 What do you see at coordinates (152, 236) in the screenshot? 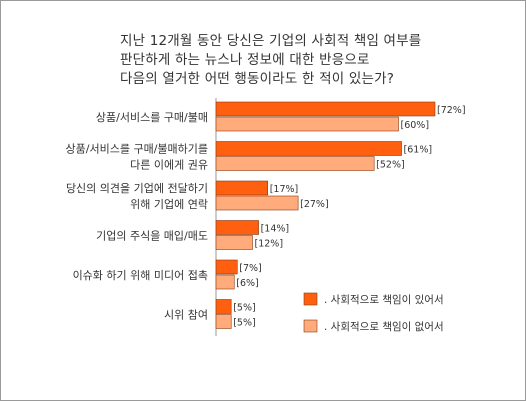
I see `category-label: 기업의 주식을 매입/매도` at bounding box center [152, 236].